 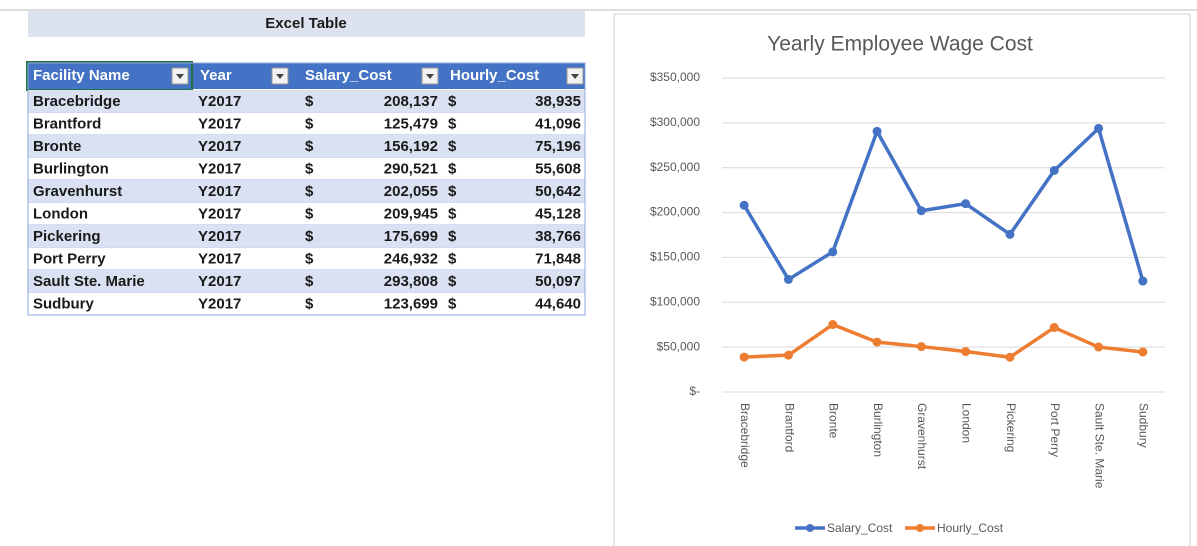 I want to click on table-cell: 44,640, so click(x=558, y=304).